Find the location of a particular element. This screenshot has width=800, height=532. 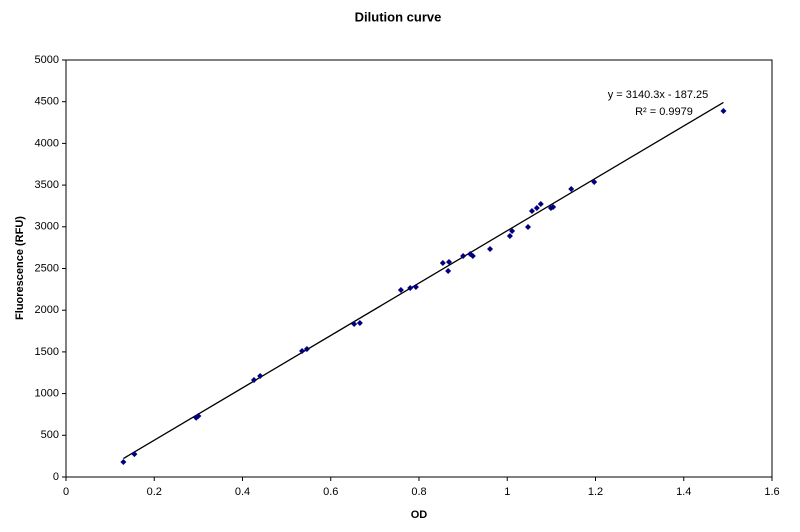

x-tick-label: 0 is located at coordinates (66, 492).